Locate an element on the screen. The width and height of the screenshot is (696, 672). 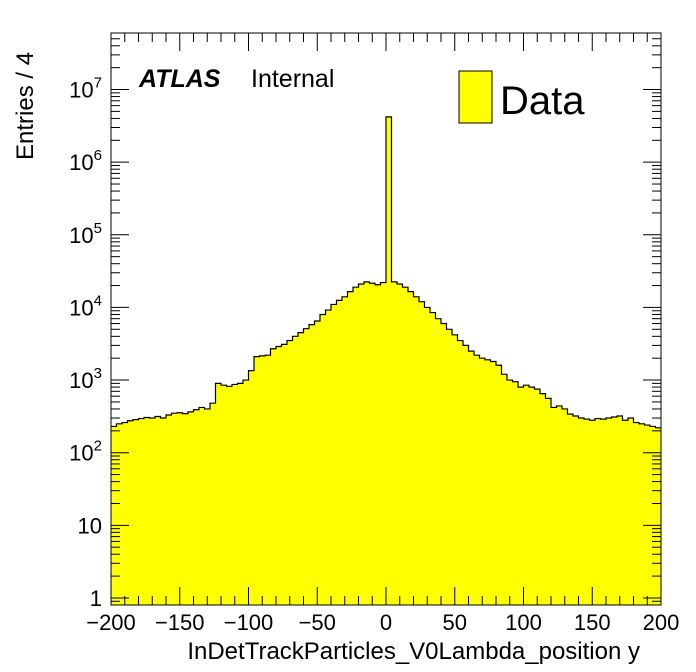
y-tick-label: 10⁵ is located at coordinates (85, 234).